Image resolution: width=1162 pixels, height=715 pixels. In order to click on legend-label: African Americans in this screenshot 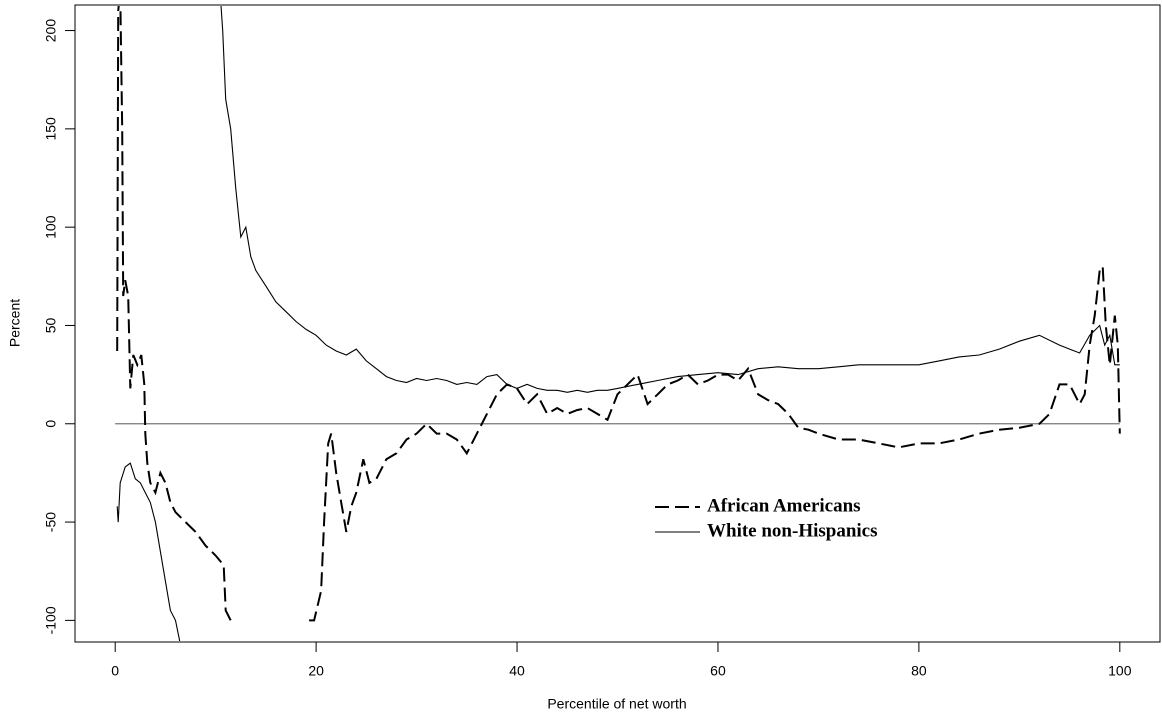, I will do `click(784, 505)`.